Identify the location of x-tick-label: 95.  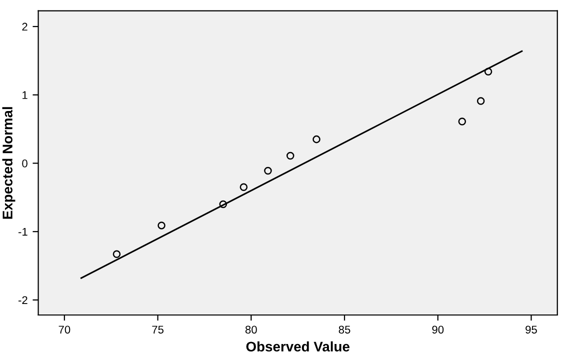
(531, 330).